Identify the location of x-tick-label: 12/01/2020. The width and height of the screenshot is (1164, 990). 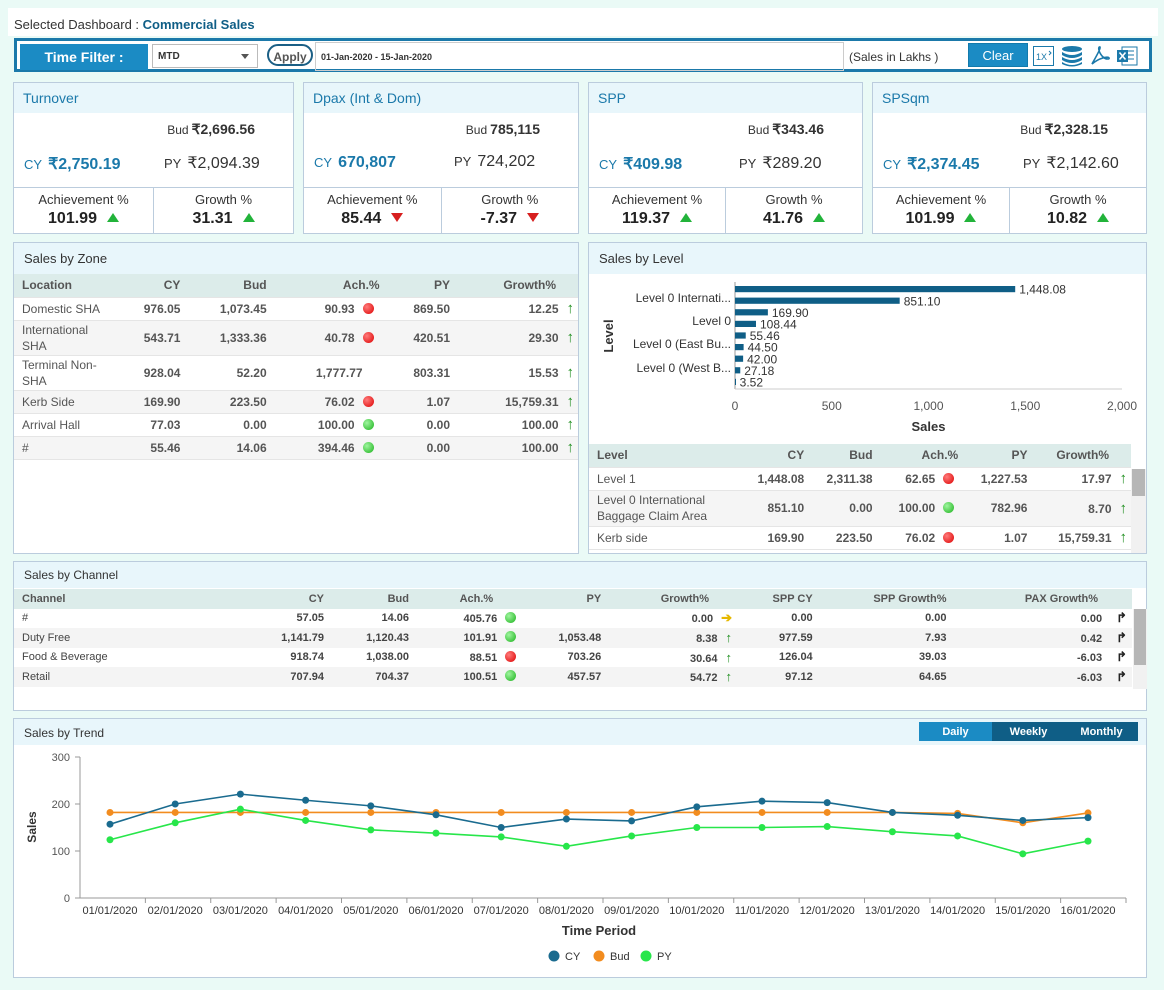
(827, 911).